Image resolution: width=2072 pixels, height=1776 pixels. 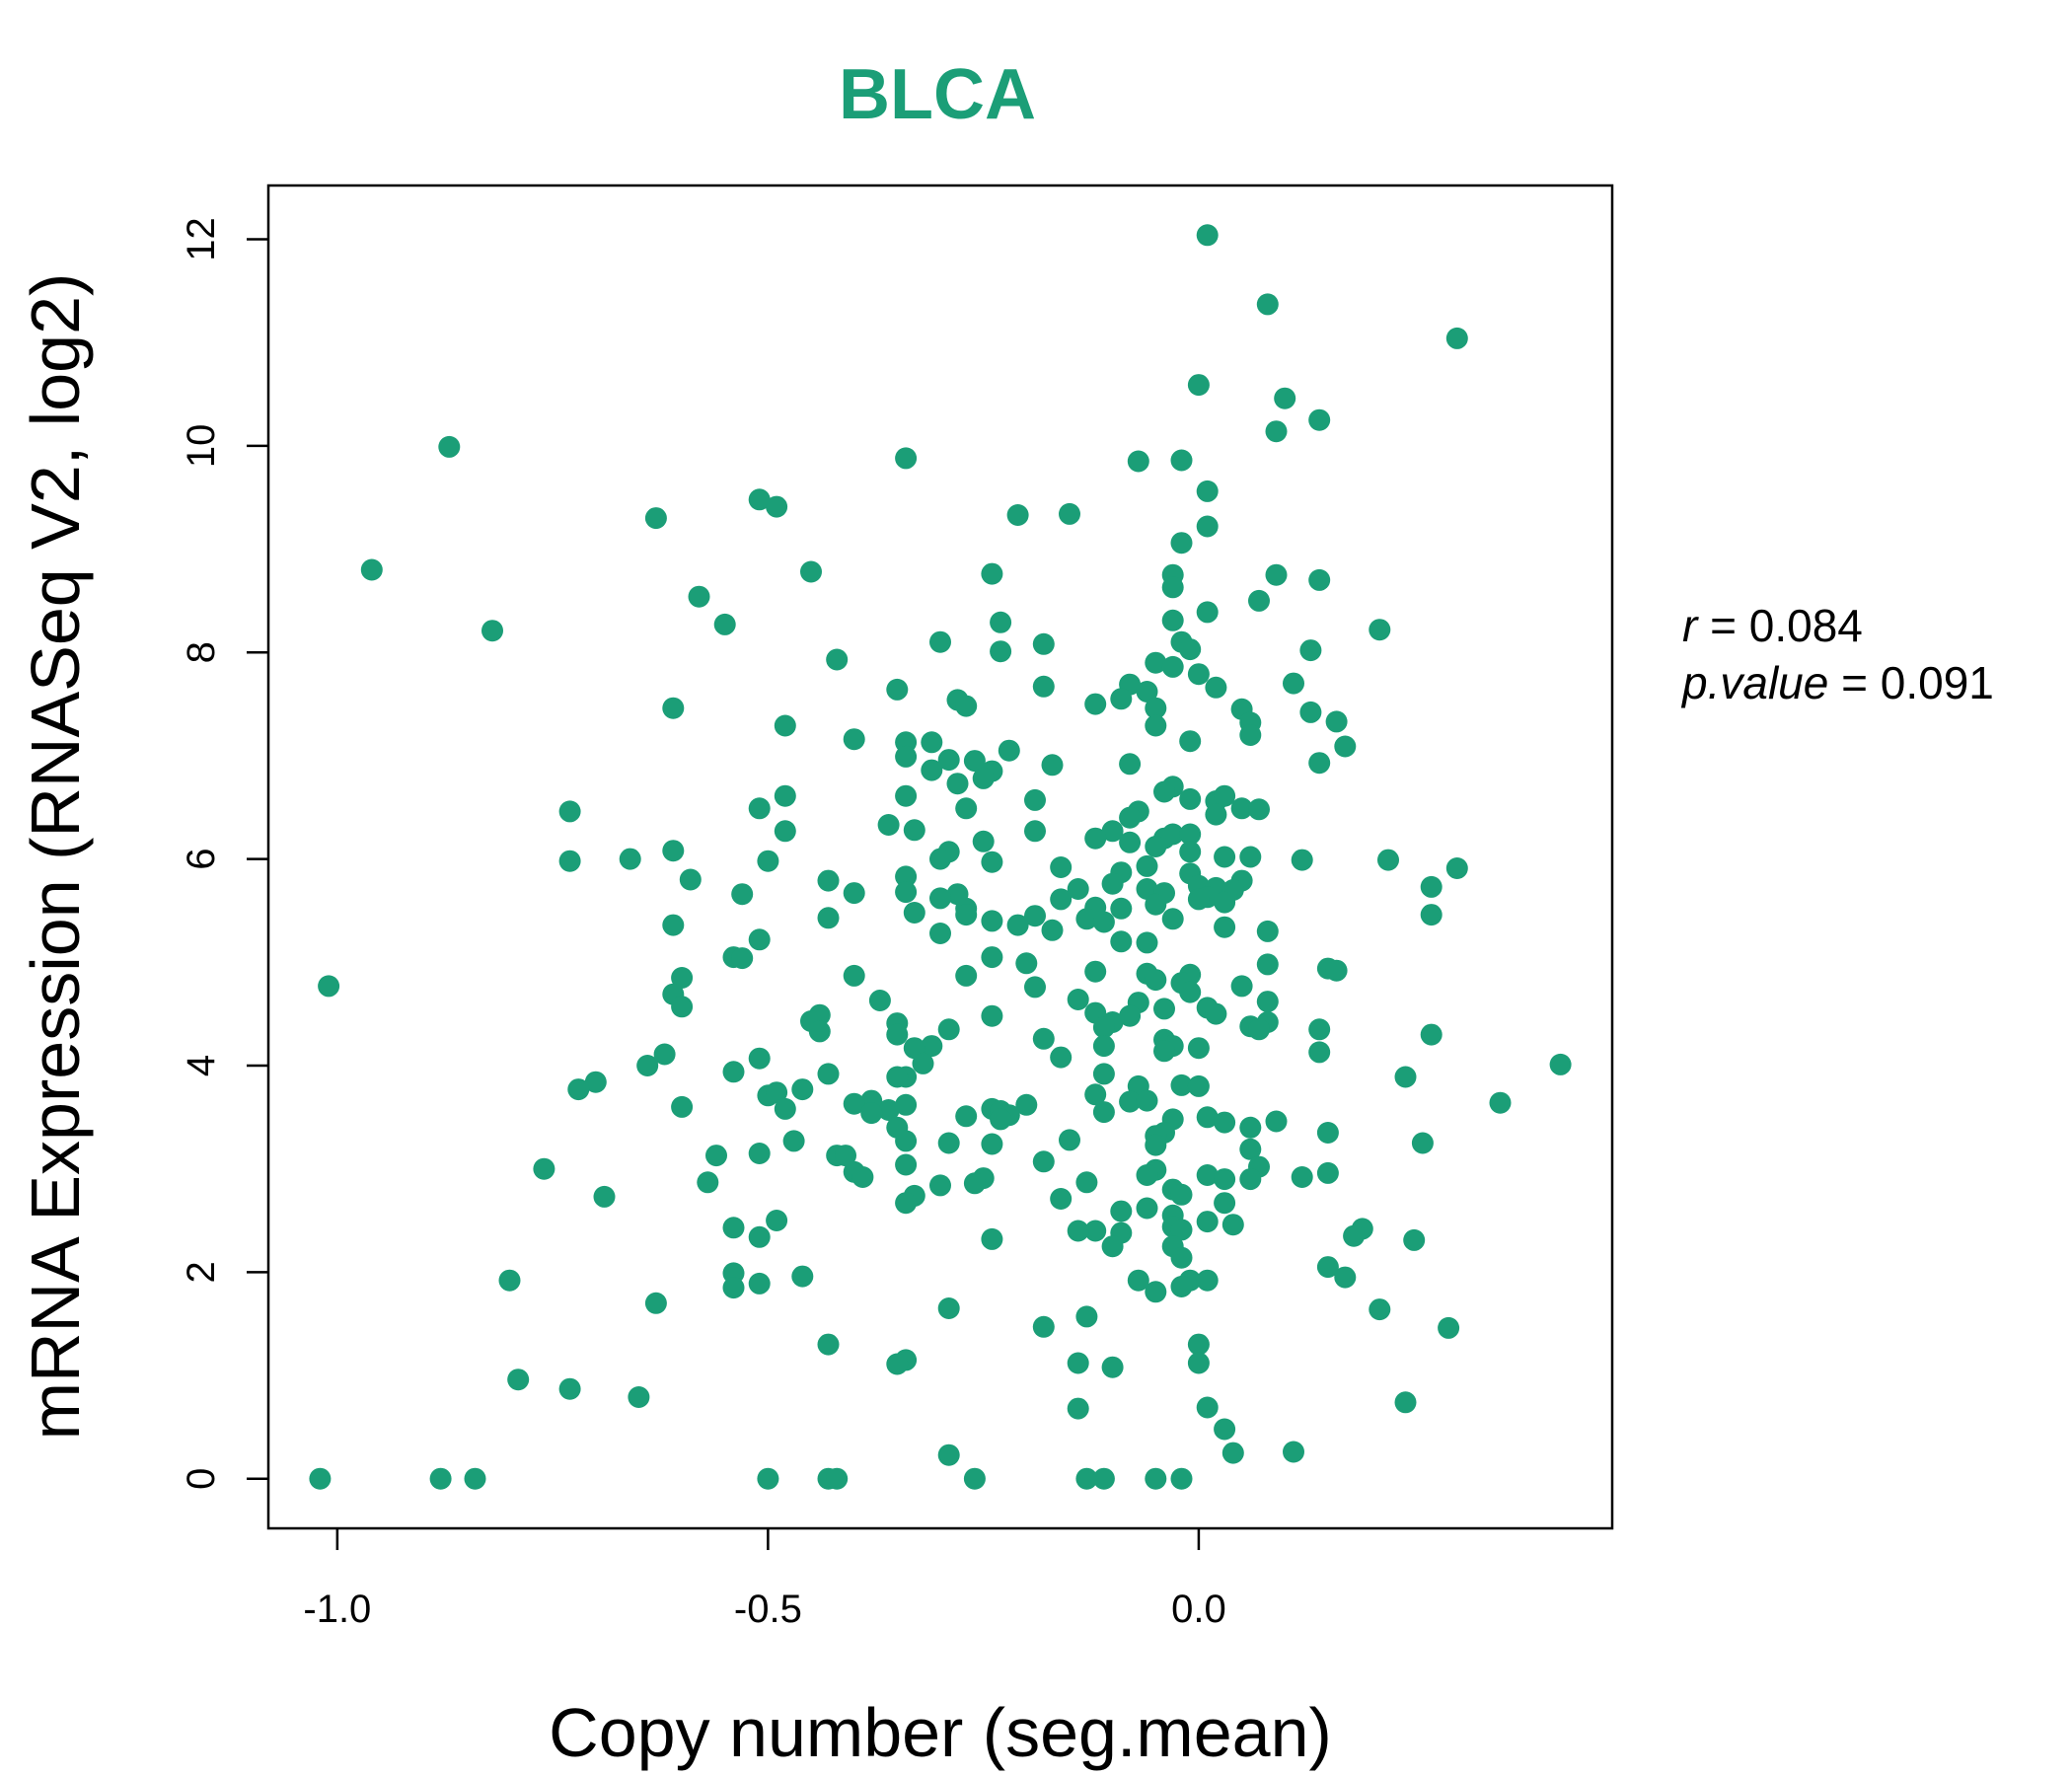 What do you see at coordinates (202, 859) in the screenshot?
I see `y-tick-label: 6` at bounding box center [202, 859].